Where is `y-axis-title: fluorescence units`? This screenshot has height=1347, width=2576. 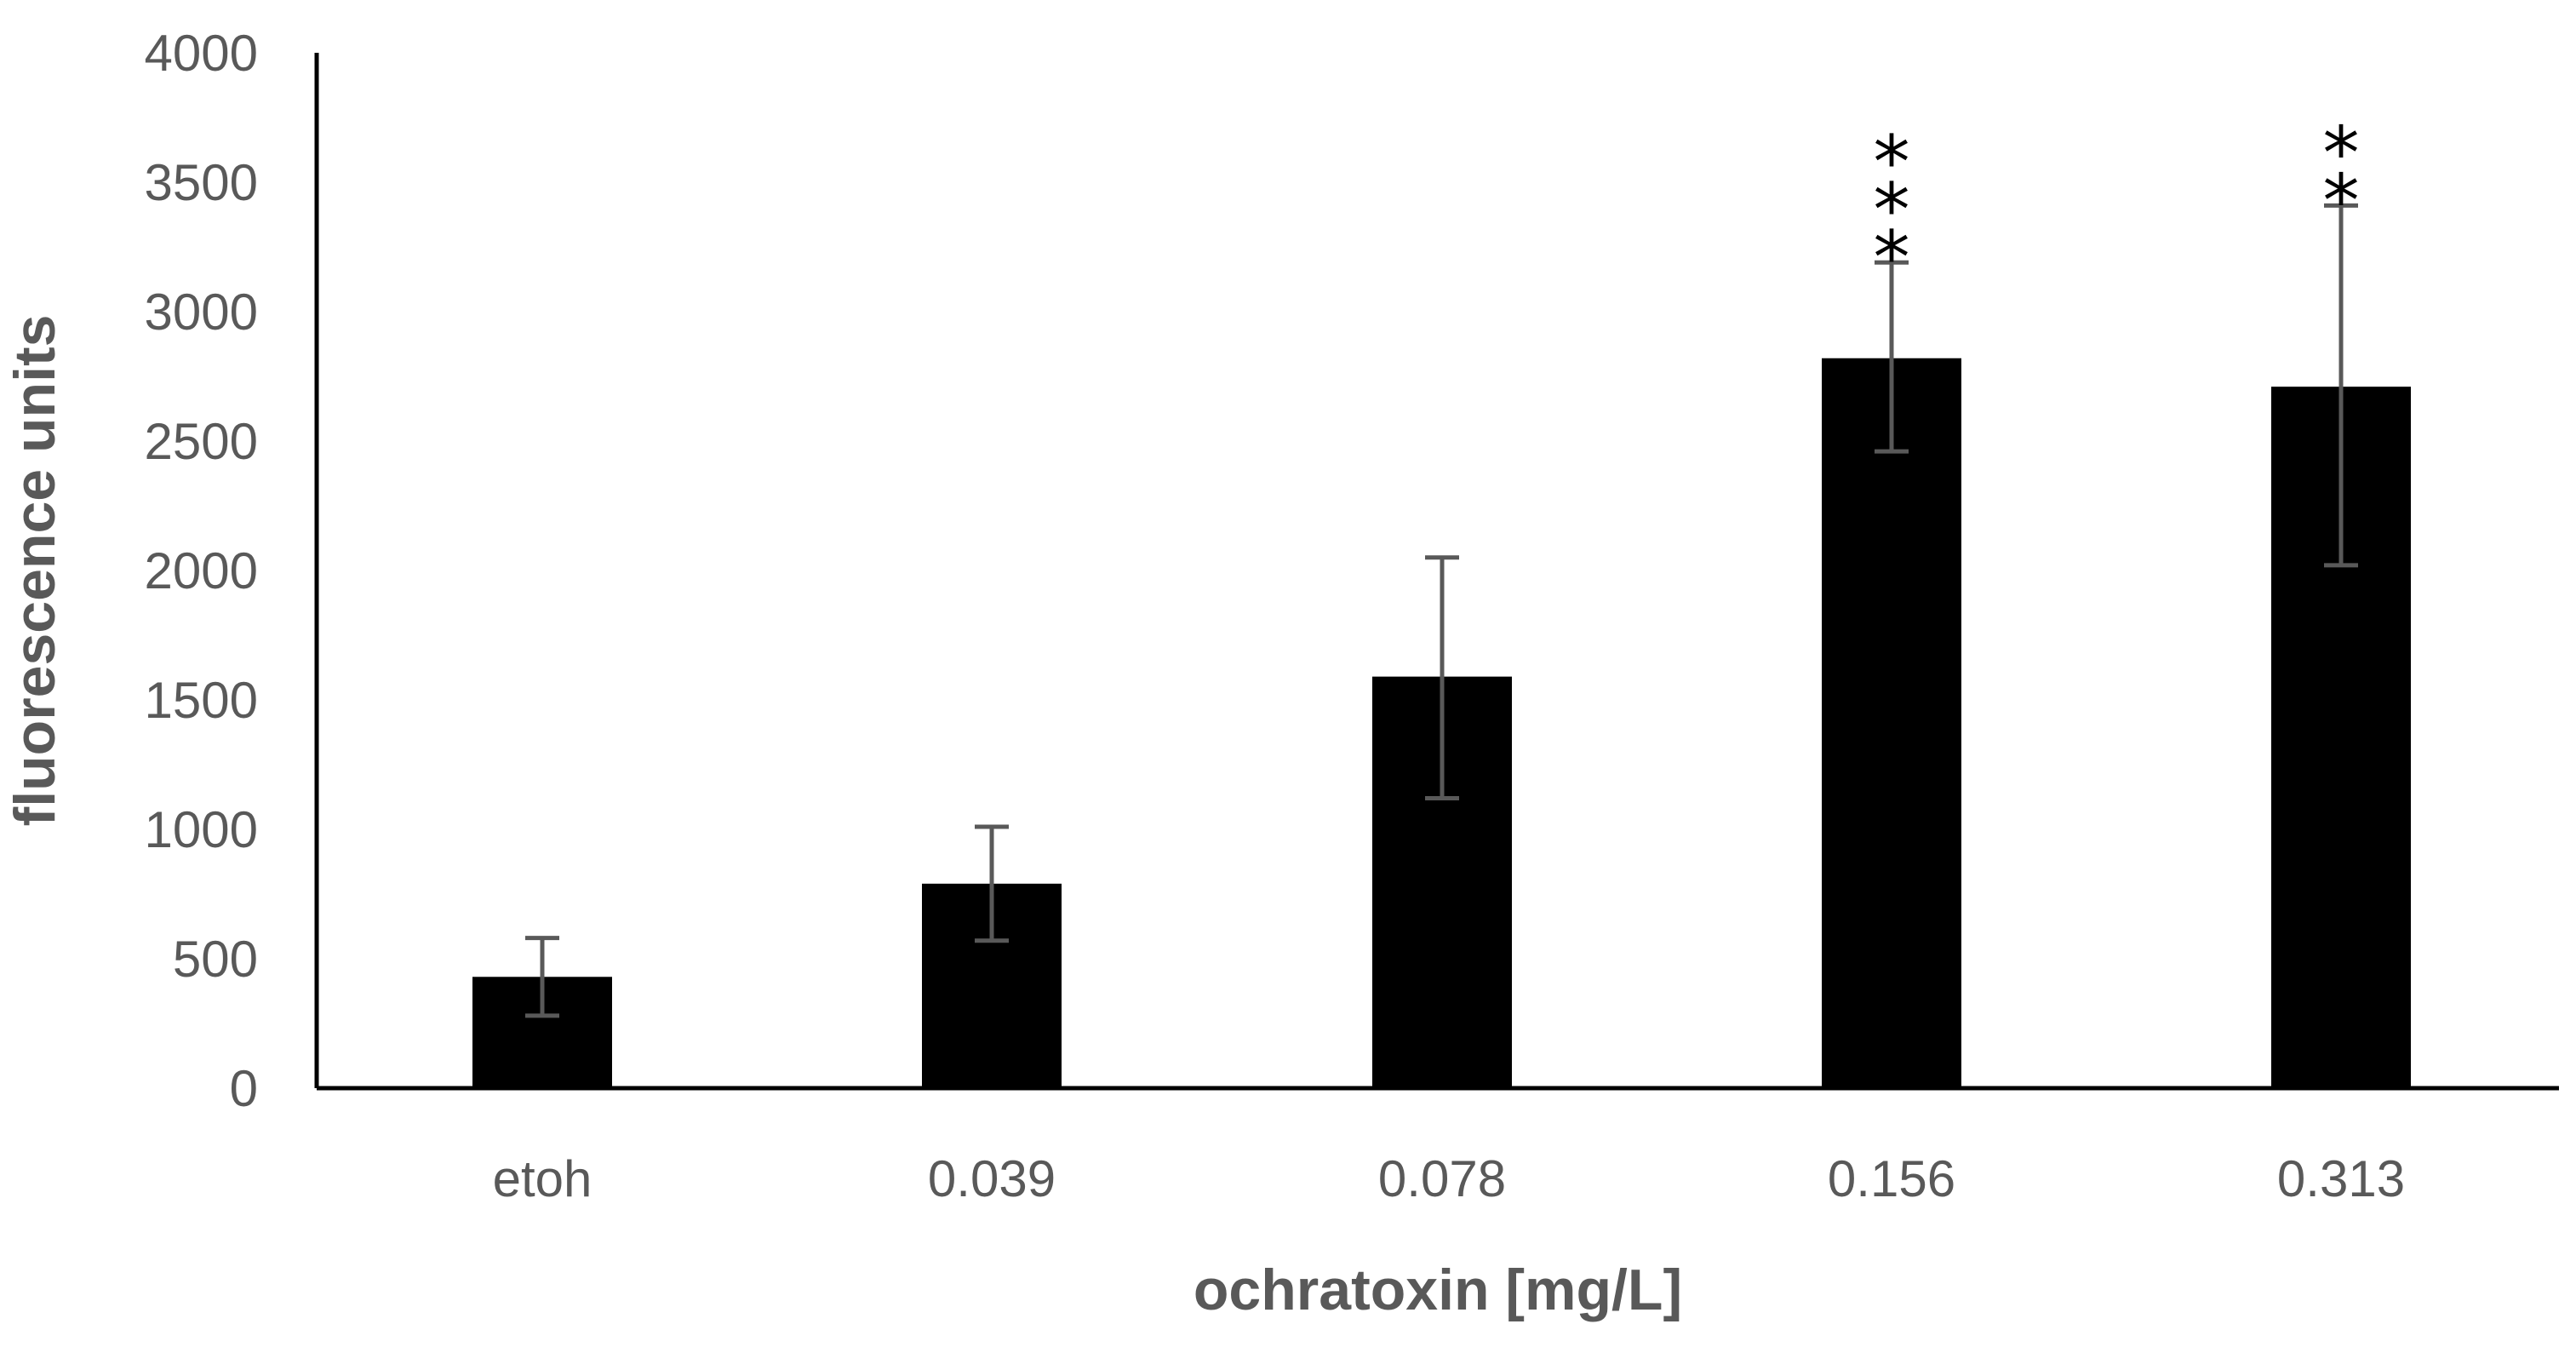 y-axis-title: fluorescence units is located at coordinates (35, 571).